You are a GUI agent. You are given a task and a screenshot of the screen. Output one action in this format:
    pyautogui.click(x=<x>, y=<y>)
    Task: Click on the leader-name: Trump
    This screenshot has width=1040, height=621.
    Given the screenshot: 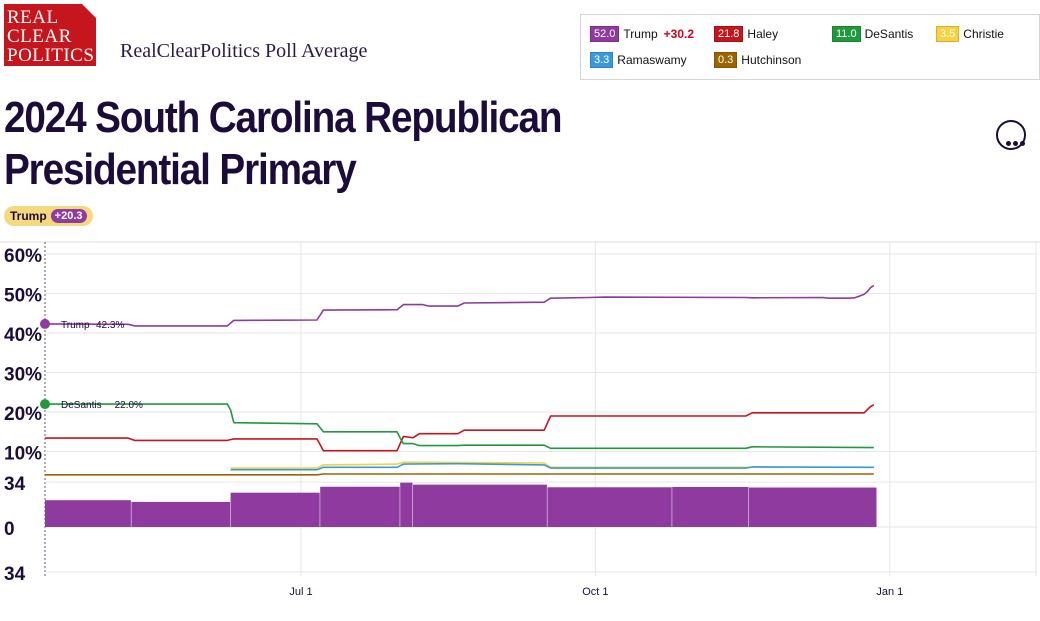 What is the action you would take?
    pyautogui.click(x=28, y=216)
    